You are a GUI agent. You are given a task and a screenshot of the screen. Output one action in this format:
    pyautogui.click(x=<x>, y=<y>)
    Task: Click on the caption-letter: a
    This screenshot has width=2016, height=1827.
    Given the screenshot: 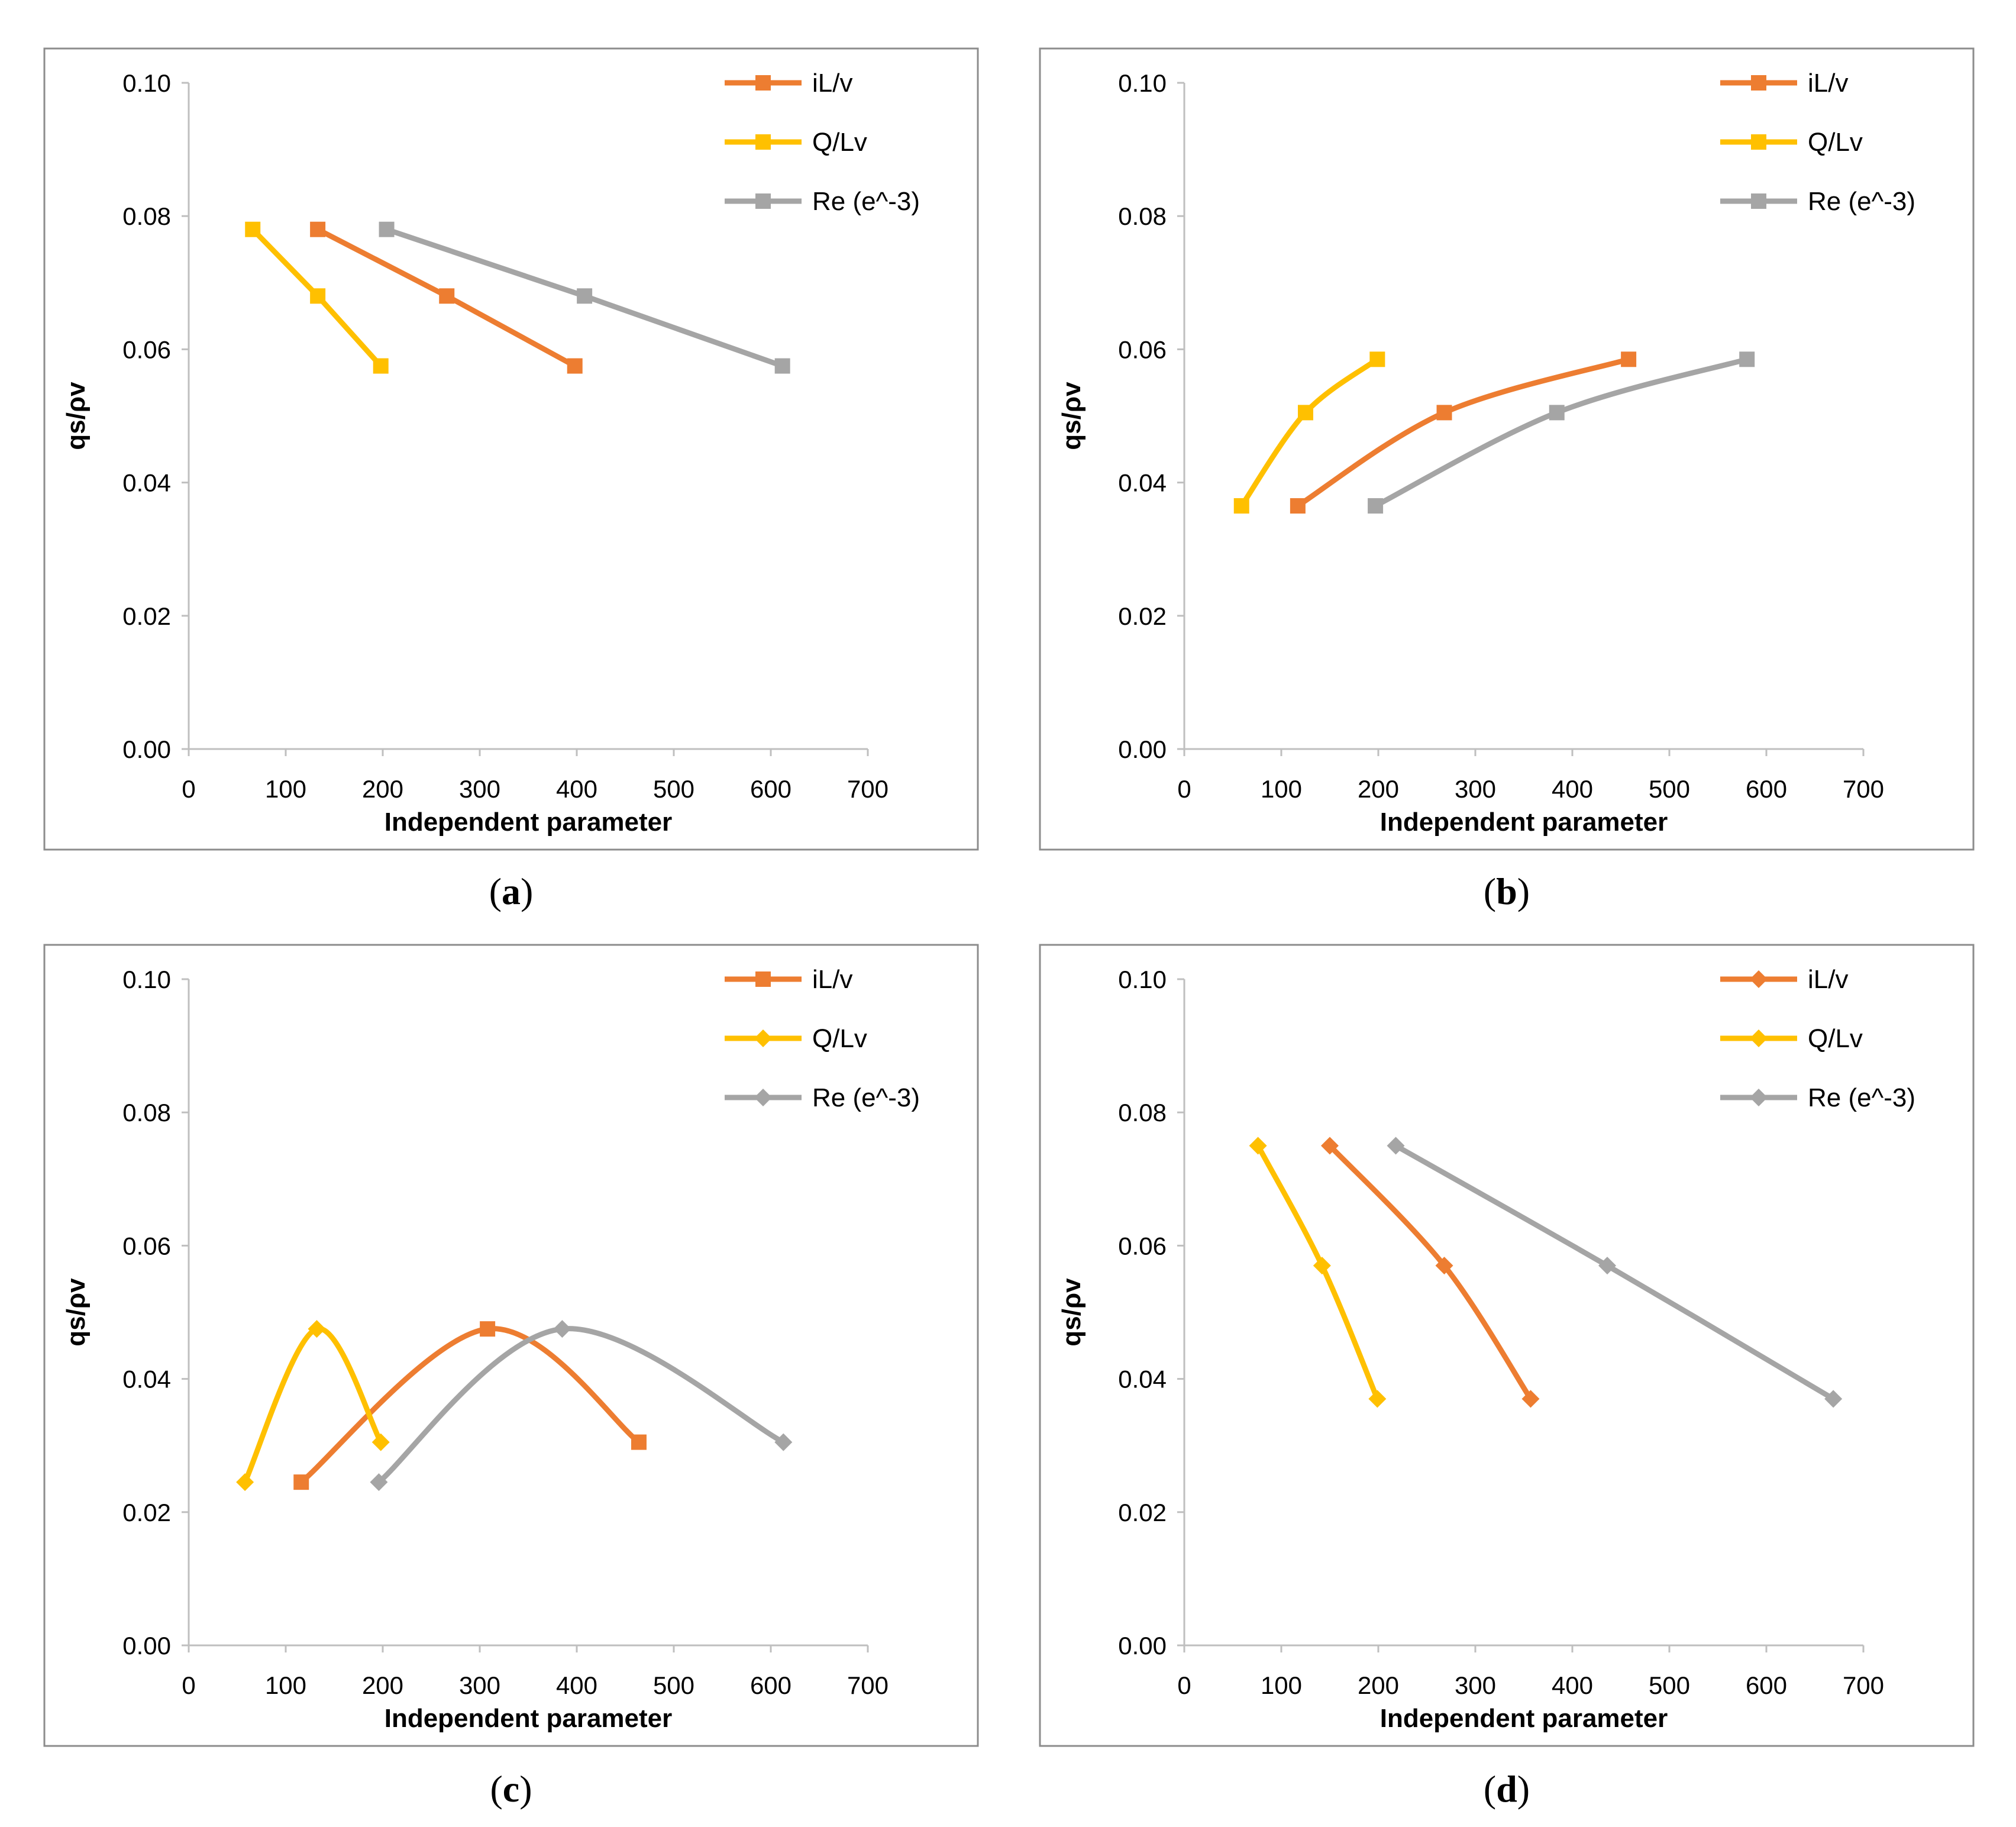 What is the action you would take?
    pyautogui.click(x=511, y=891)
    